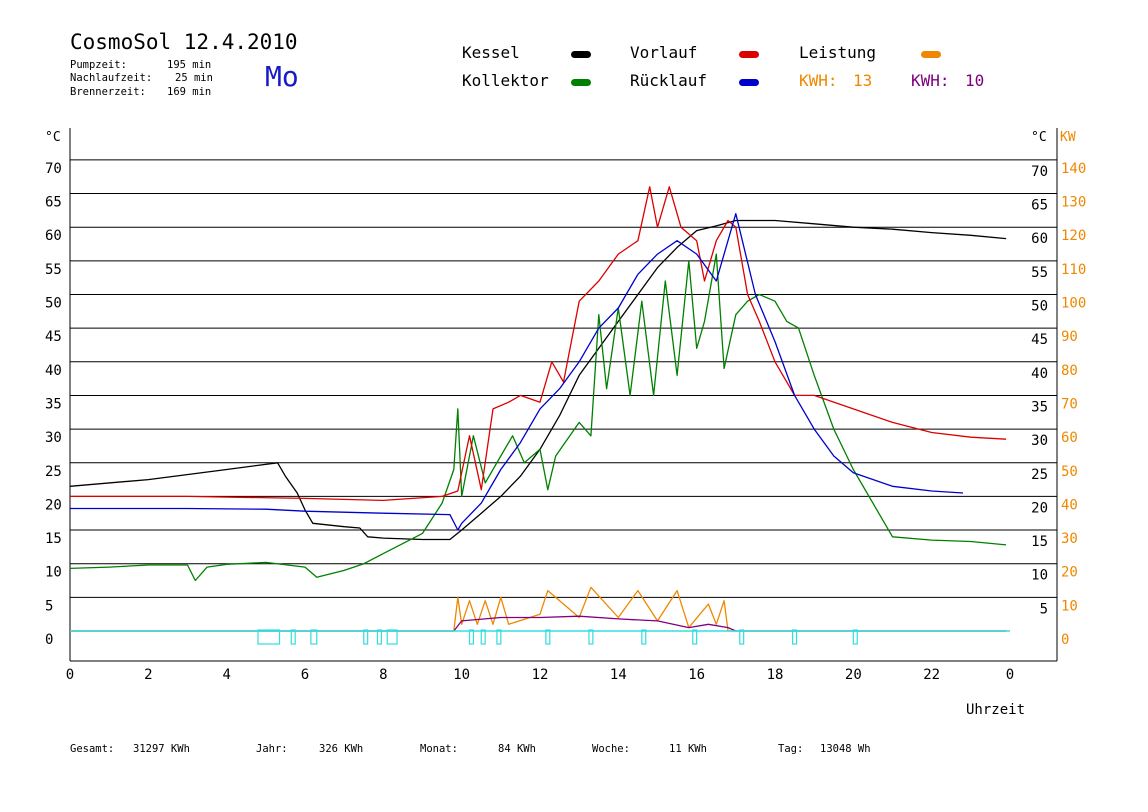 The image size is (1148, 812). What do you see at coordinates (581, 82) in the screenshot?
I see `legend-kollektor-swatch` at bounding box center [581, 82].